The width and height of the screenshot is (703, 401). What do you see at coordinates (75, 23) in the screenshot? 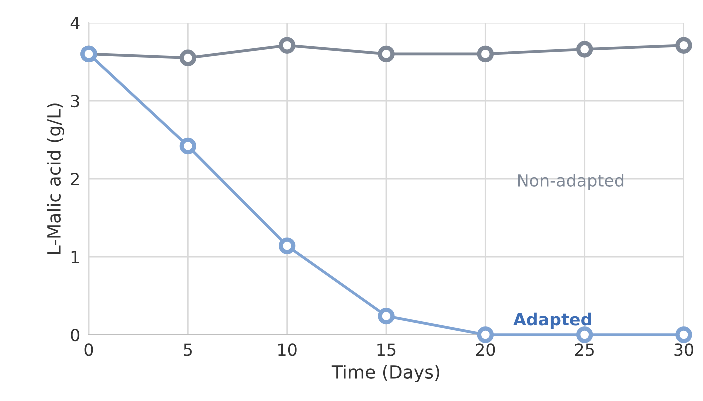
I see `y-tick-label: 4` at bounding box center [75, 23].